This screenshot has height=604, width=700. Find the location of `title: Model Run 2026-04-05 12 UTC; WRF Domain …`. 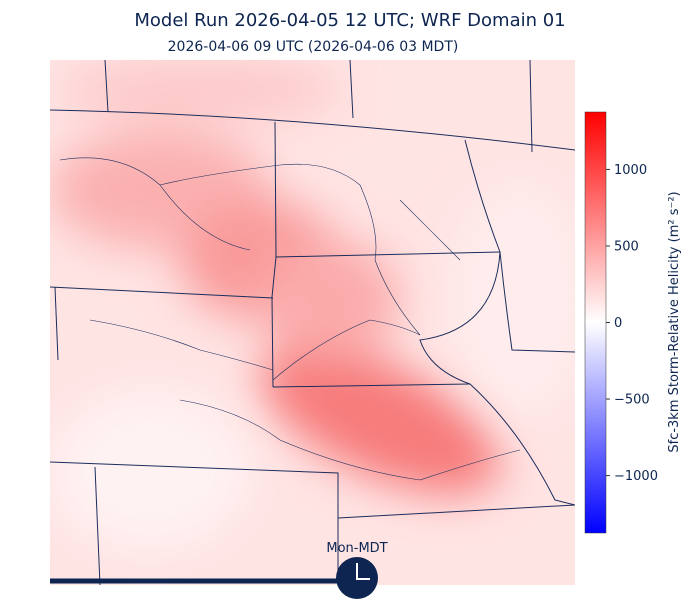

title: Model Run 2026-04-05 12 UTC; WRF Domain … is located at coordinates (349, 20).